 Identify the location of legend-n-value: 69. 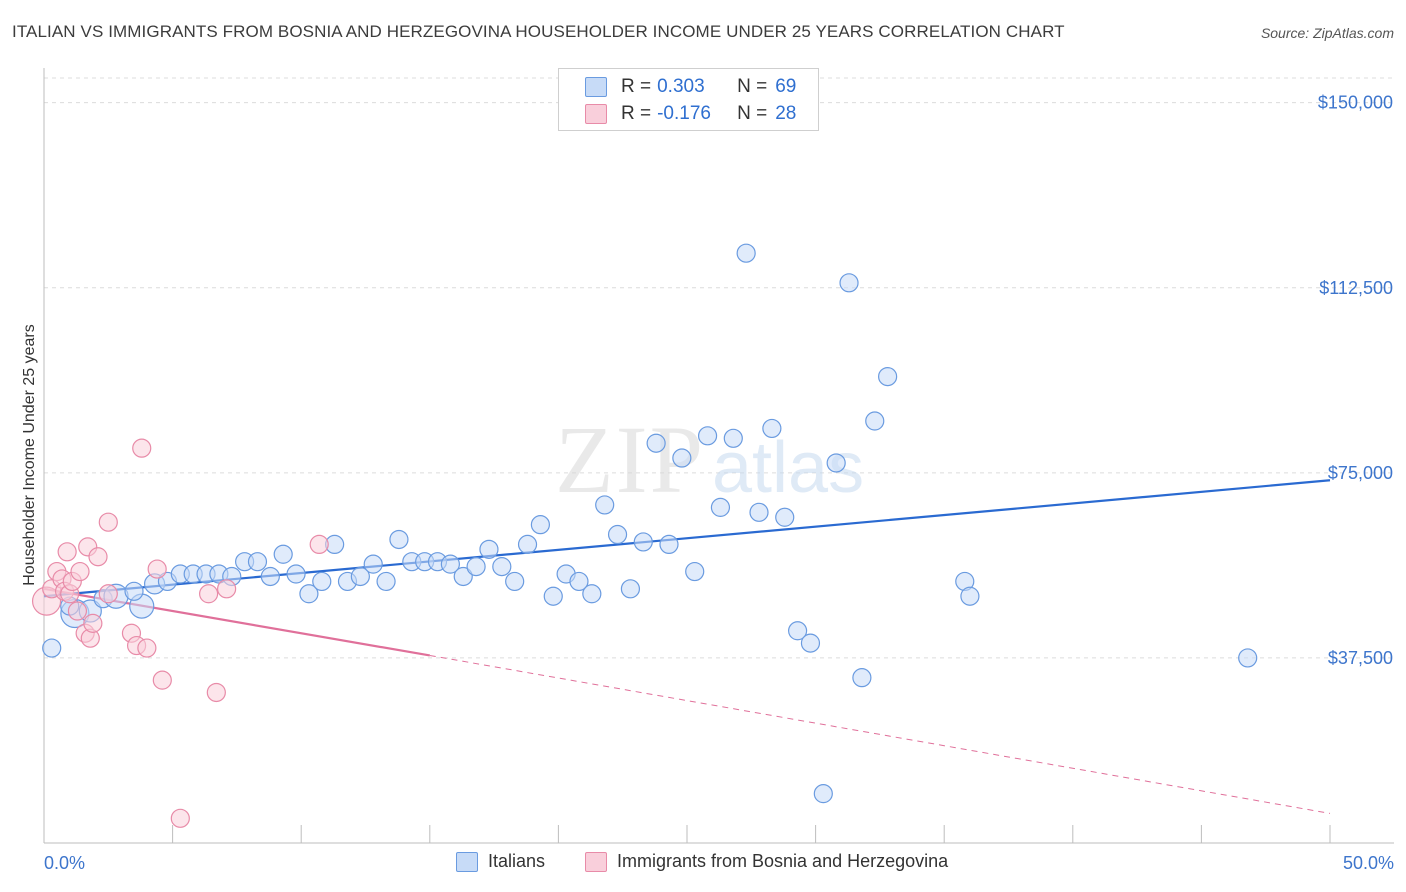
(786, 86).